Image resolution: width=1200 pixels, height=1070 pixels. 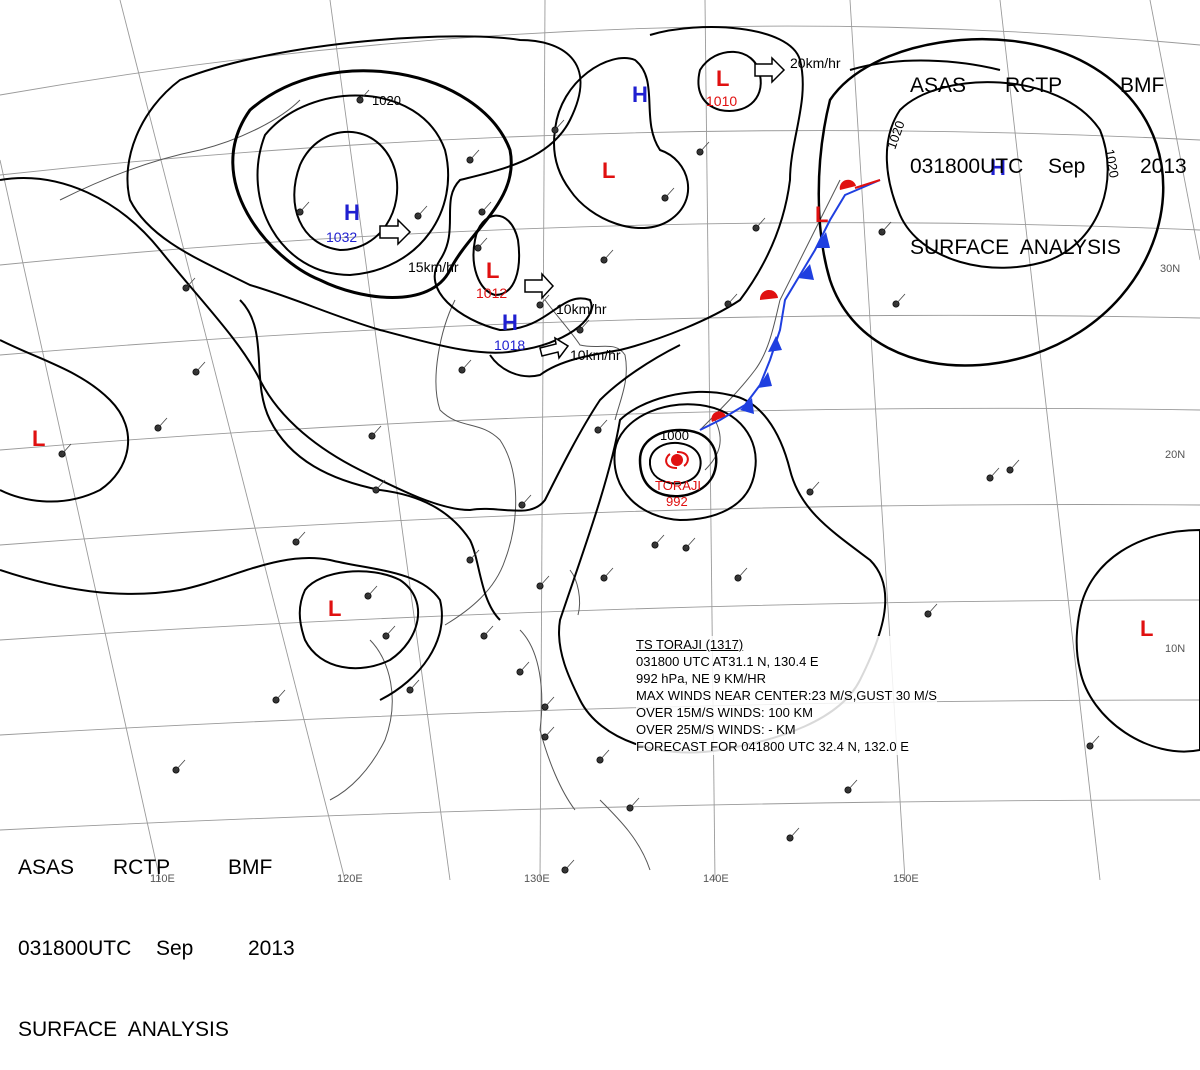 What do you see at coordinates (867, 184) in the screenshot?
I see `warm-front-line` at bounding box center [867, 184].